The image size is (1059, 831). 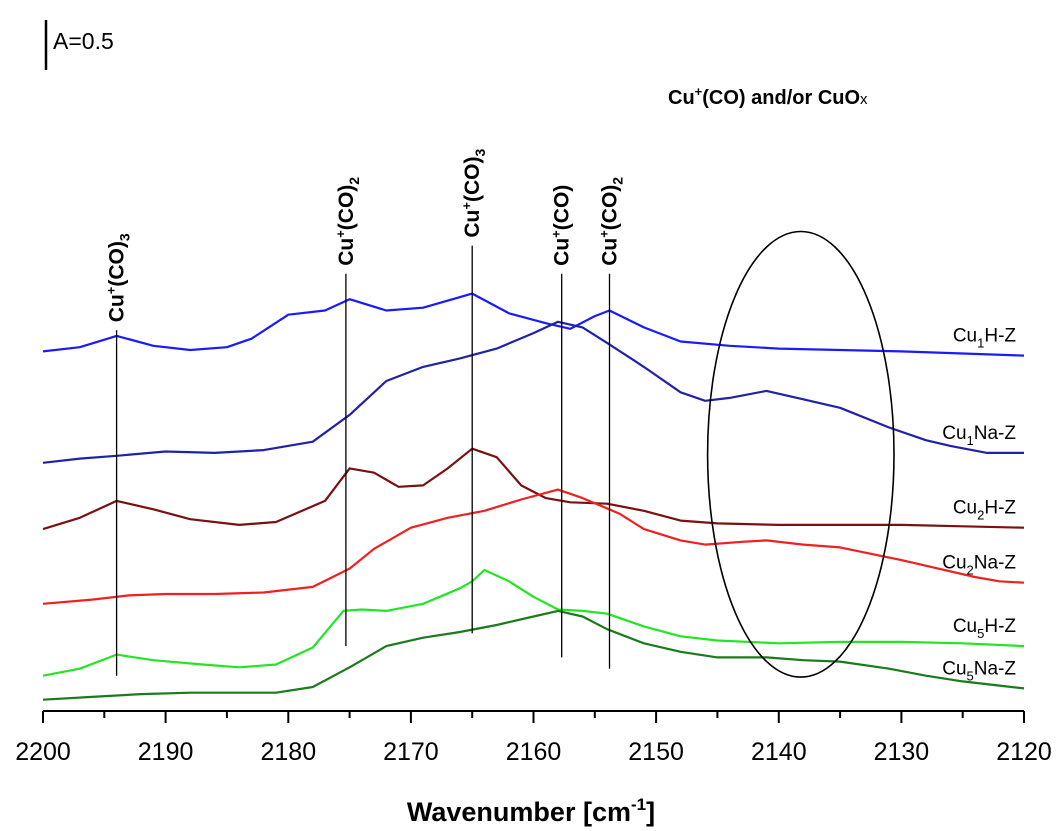 I want to click on x-axis-ticks: 2200 2190 2180 2170 2160 2150 2140 2130 2120, so click(x=533, y=738).